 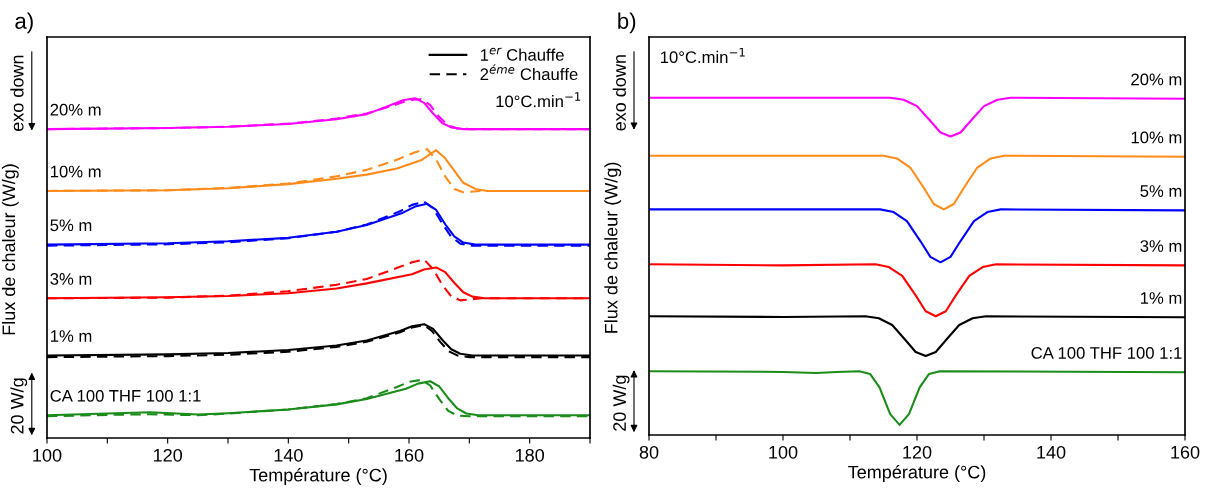 What do you see at coordinates (649, 452) in the screenshot?
I see `x-tick-label: 80` at bounding box center [649, 452].